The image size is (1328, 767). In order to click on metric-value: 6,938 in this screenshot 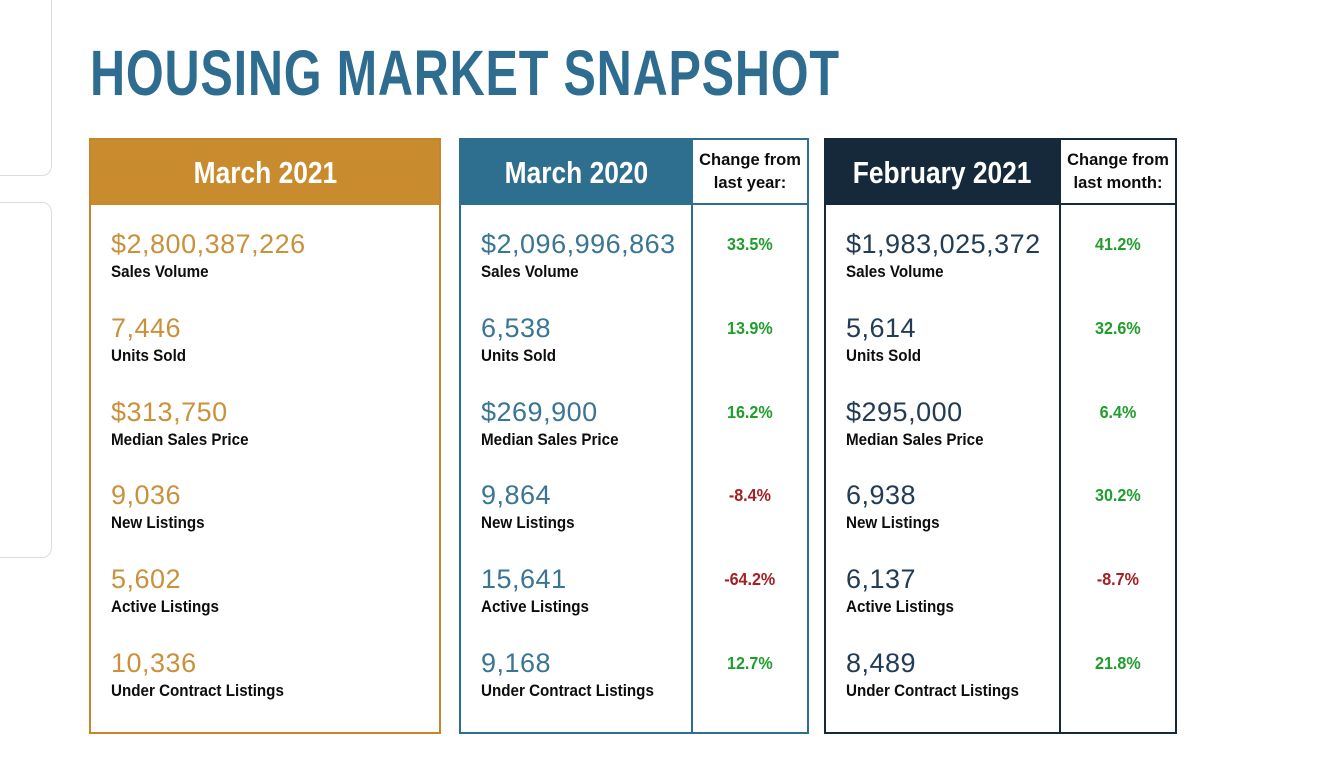, I will do `click(881, 495)`.